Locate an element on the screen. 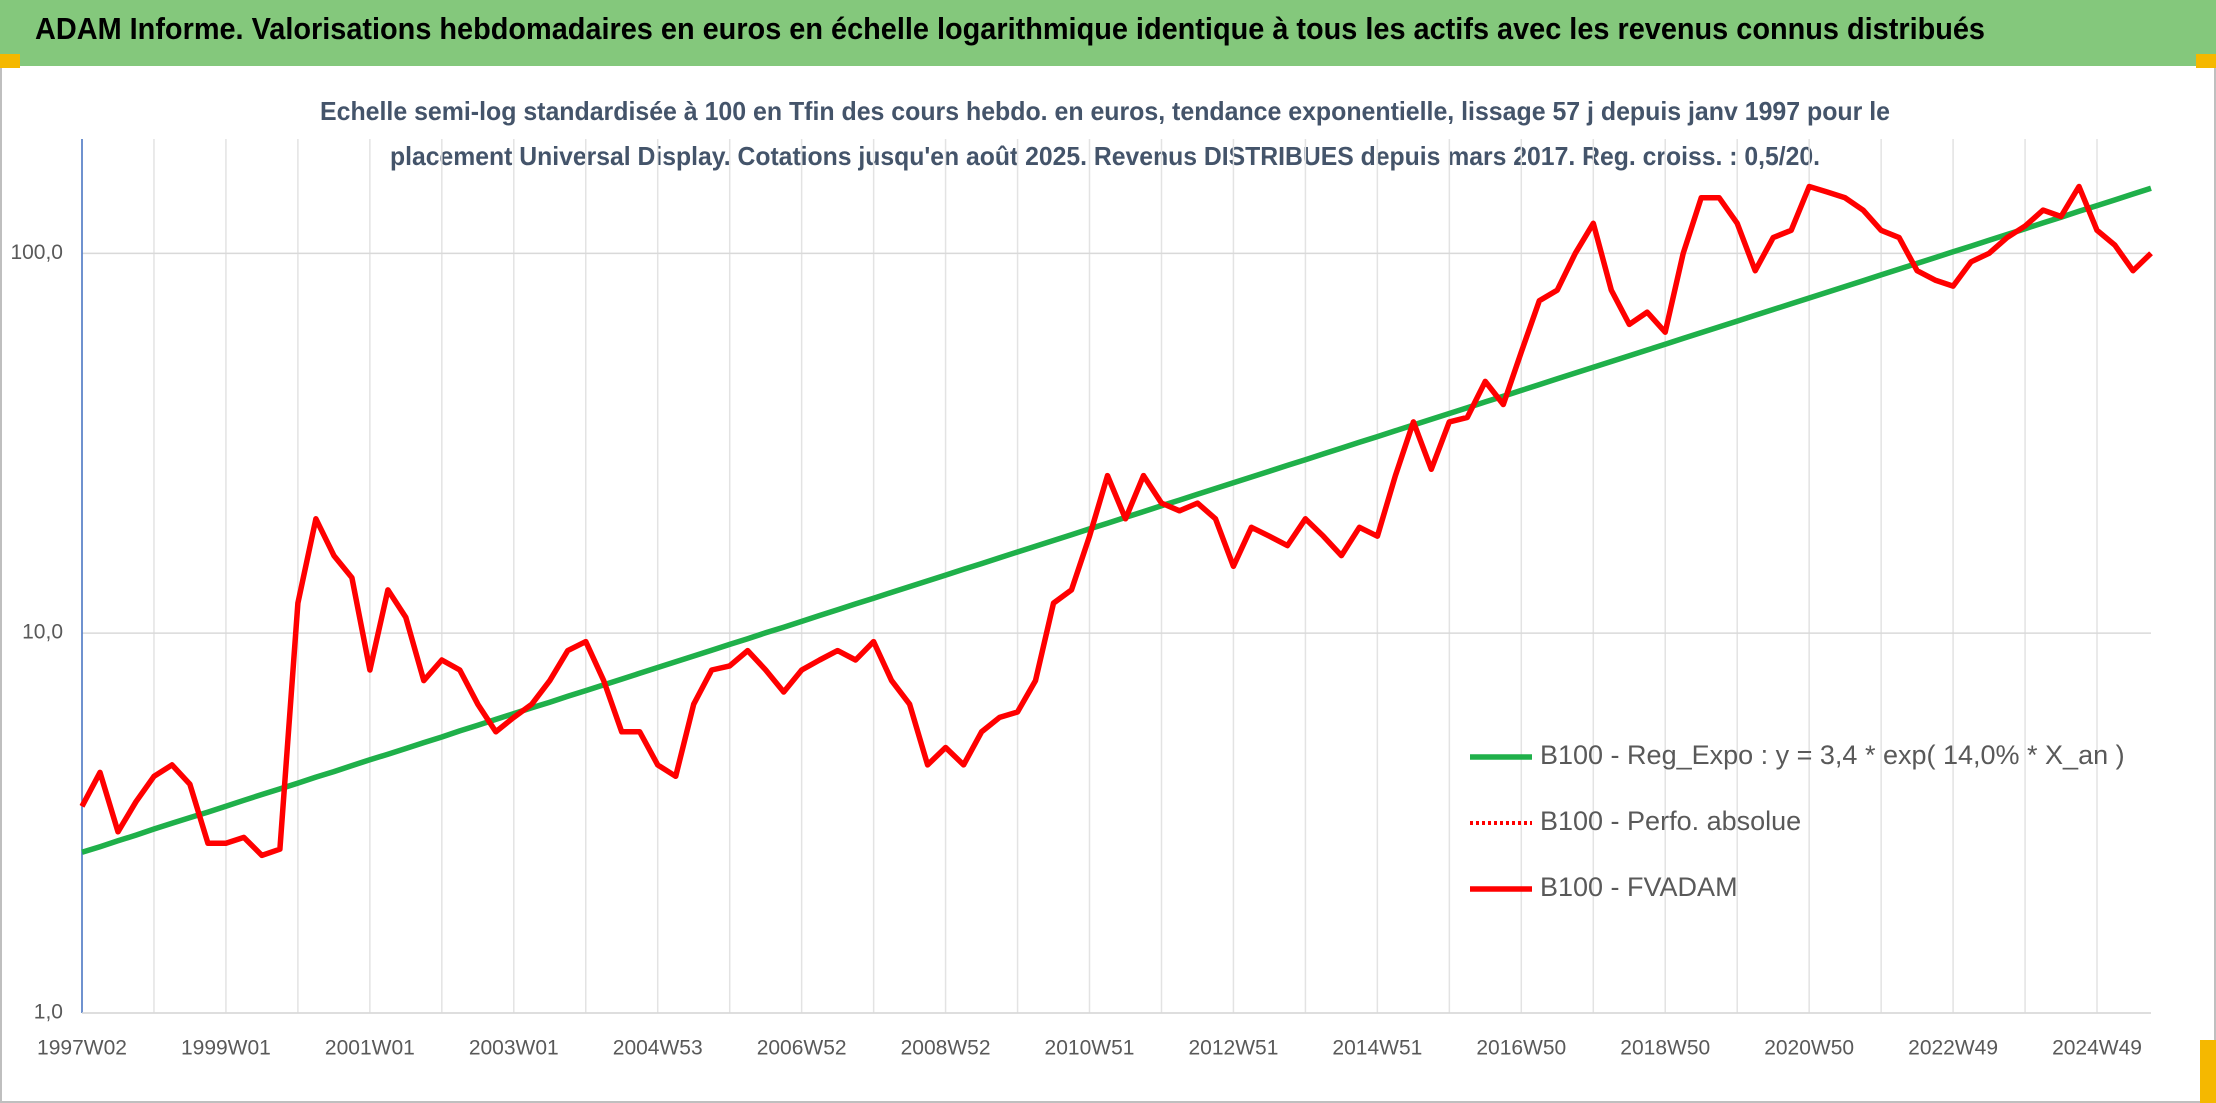  x-tick-label: 2014W51 is located at coordinates (1377, 1048).